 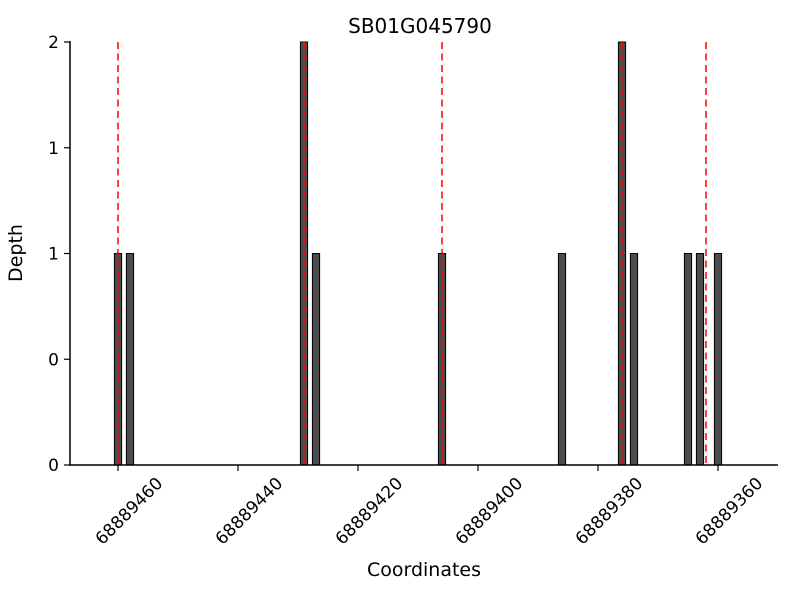 What do you see at coordinates (53, 43) in the screenshot?
I see `y-tick-label: 2` at bounding box center [53, 43].